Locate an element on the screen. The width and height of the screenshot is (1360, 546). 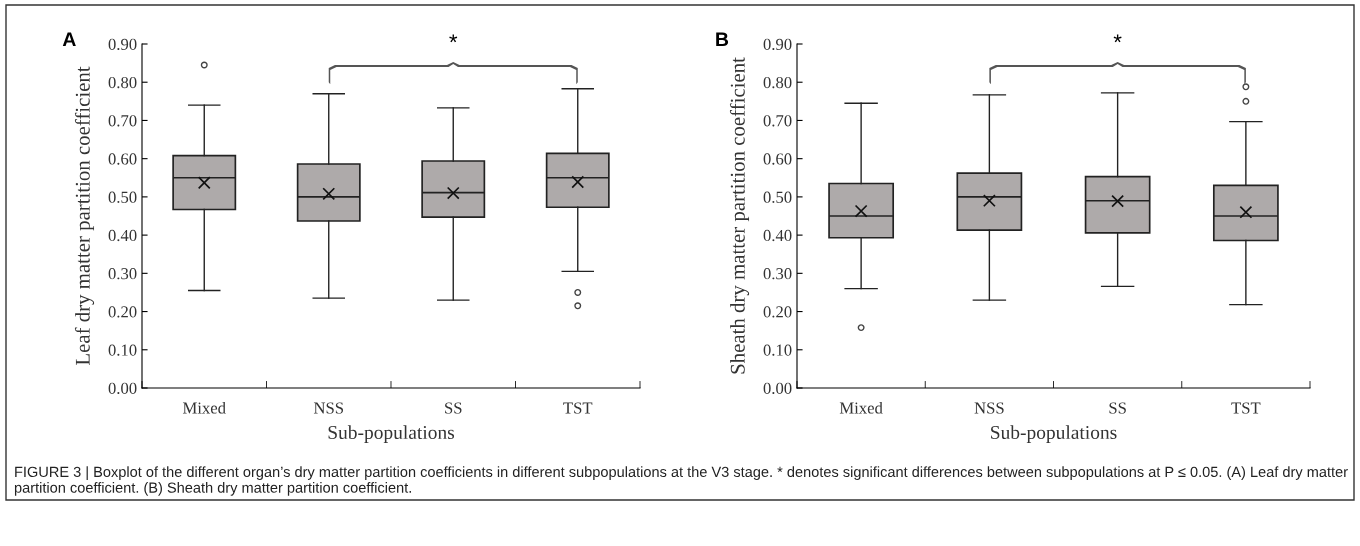
y-axis-title: Leaf dry matter partition coefficient is located at coordinates (84, 216).